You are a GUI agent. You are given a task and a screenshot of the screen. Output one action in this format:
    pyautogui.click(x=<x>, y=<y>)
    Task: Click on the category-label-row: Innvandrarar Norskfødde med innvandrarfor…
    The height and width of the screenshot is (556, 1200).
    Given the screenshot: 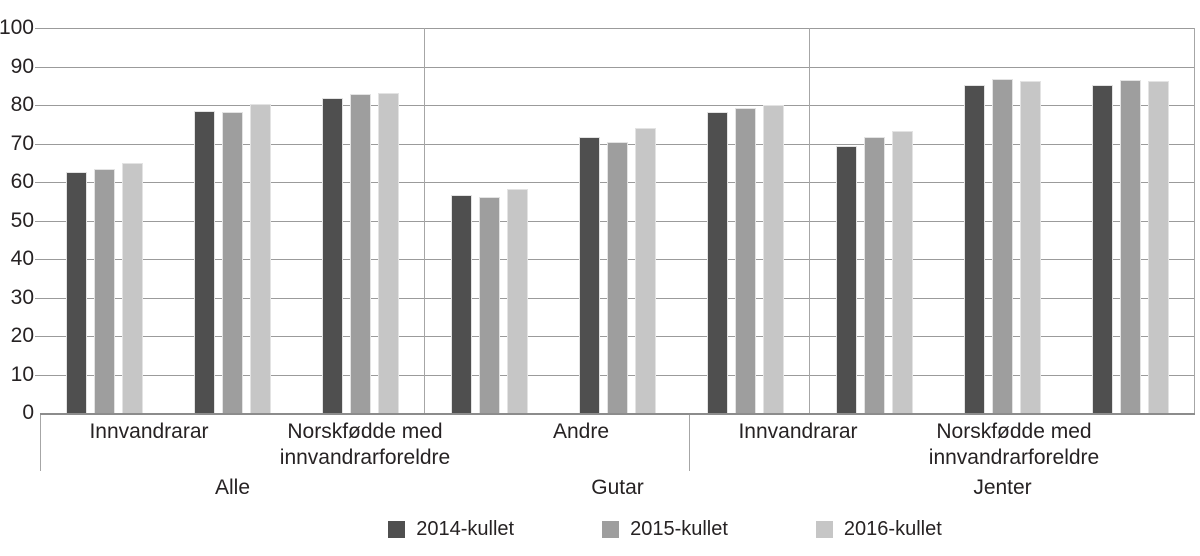 What is the action you would take?
    pyautogui.click(x=617, y=443)
    